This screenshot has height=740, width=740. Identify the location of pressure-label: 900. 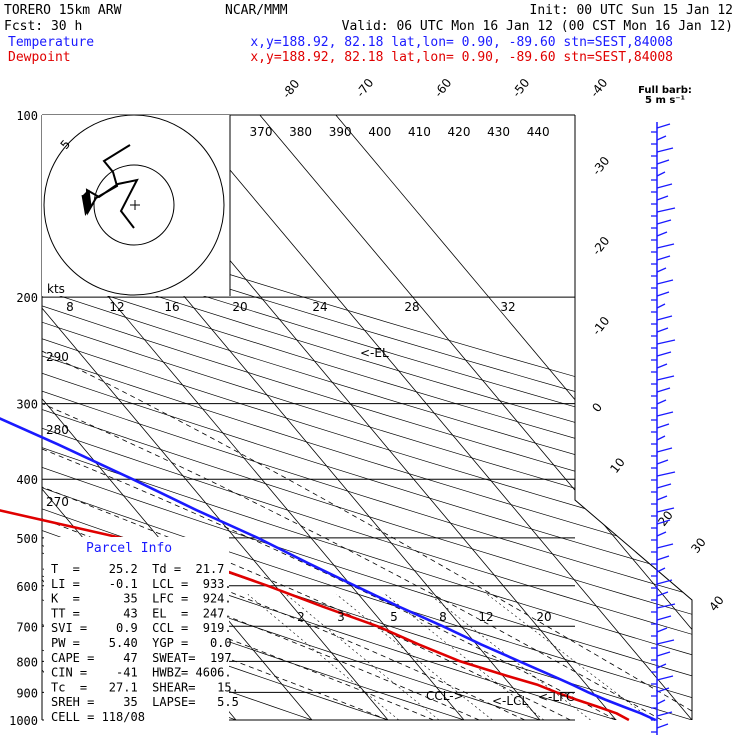
(27, 693).